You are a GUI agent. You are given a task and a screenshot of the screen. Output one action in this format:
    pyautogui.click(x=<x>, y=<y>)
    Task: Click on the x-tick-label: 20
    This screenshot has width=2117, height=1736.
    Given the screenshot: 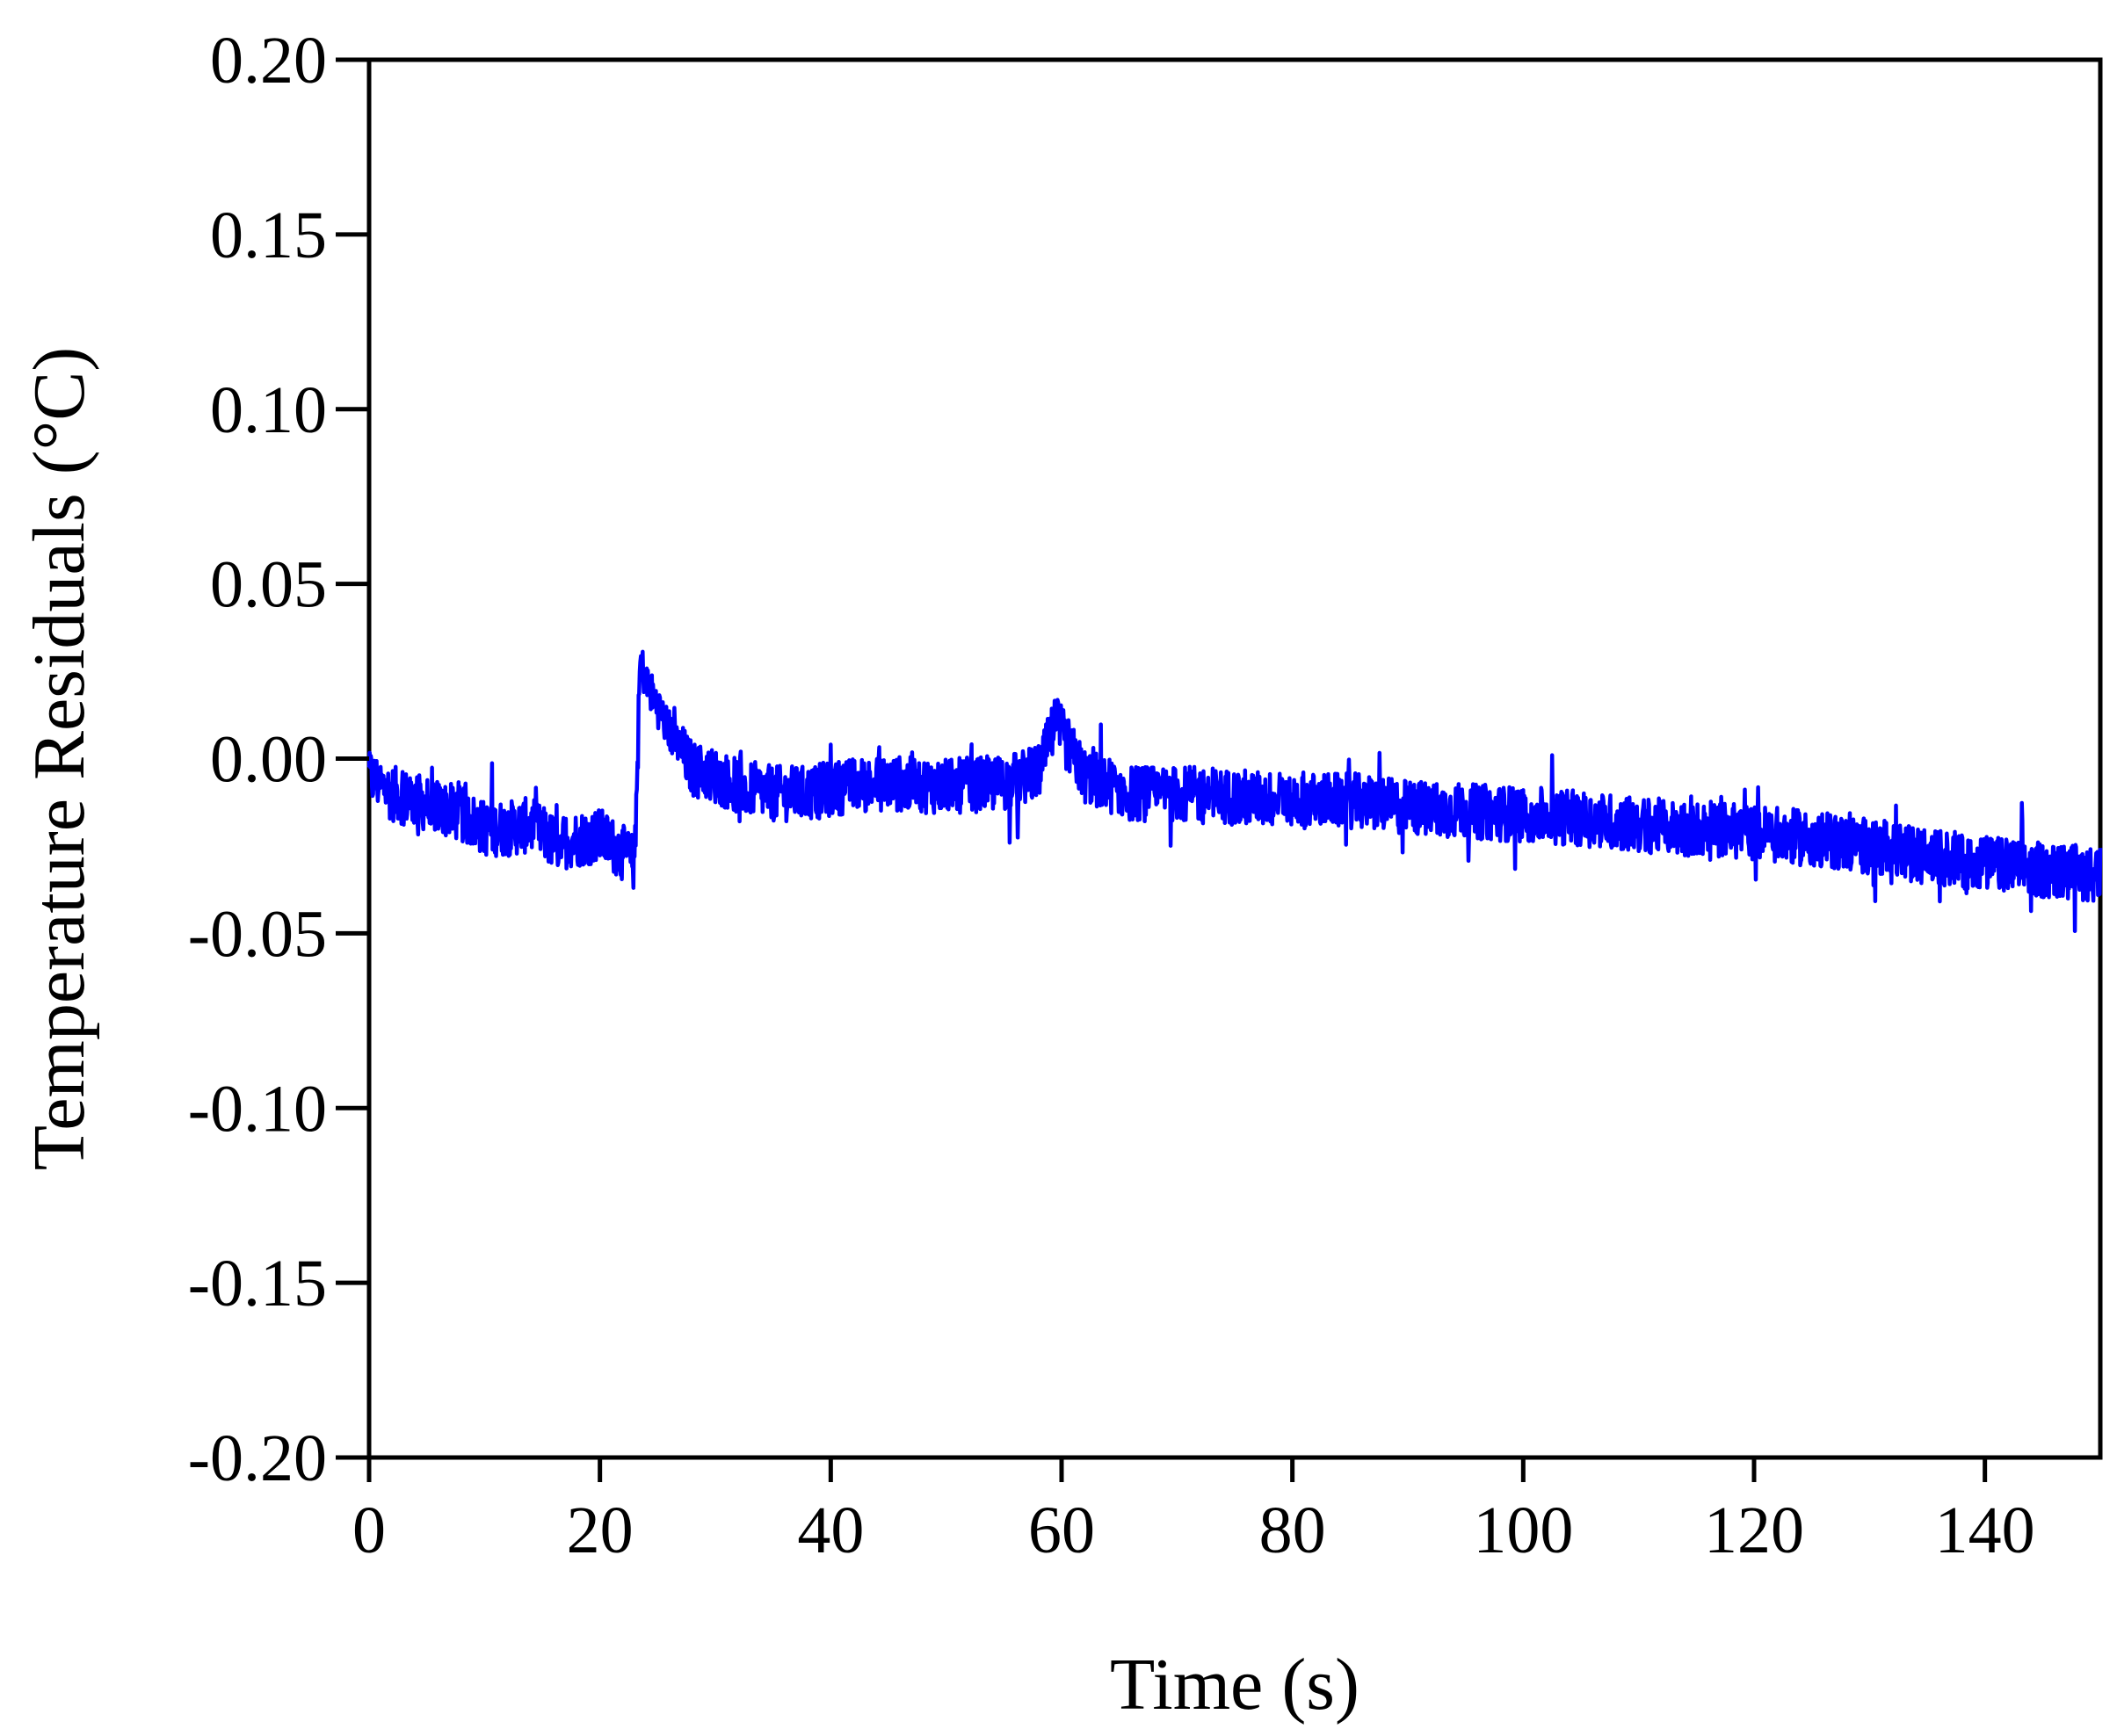 What is the action you would take?
    pyautogui.click(x=601, y=1531)
    